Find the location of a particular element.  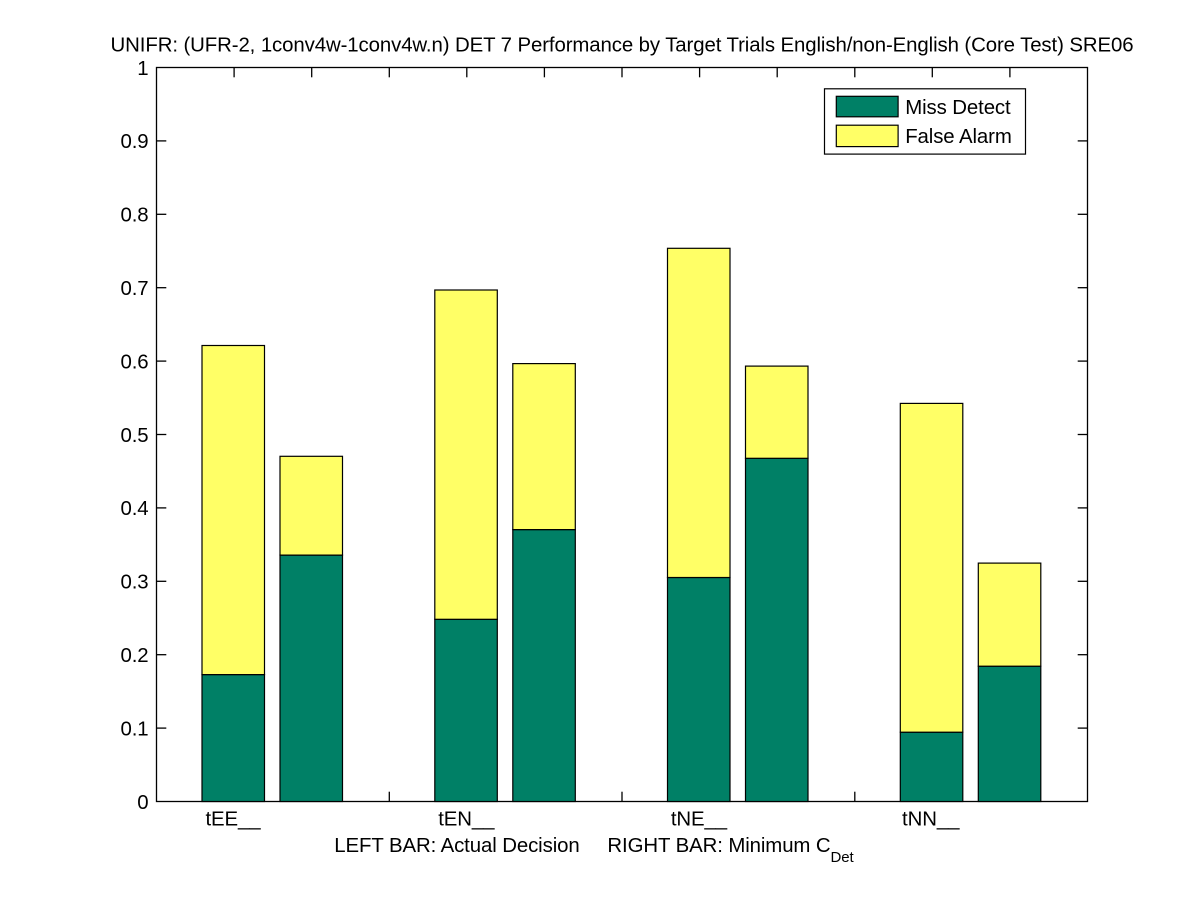

svg-text: 0.1 is located at coordinates (134, 729).